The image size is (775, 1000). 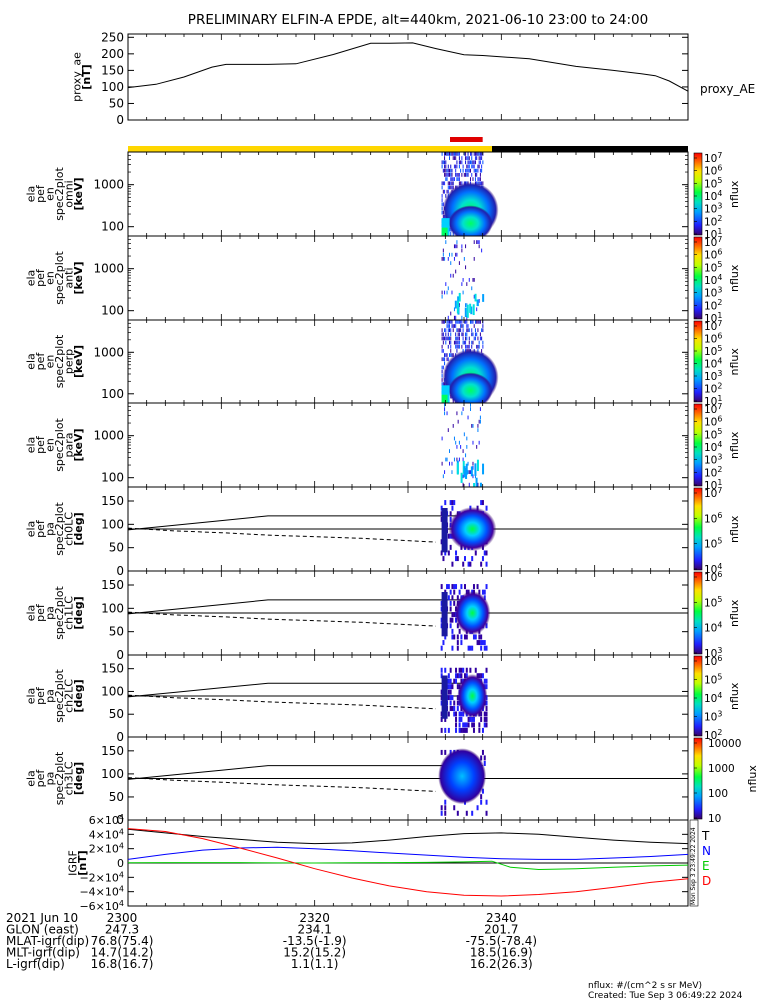 What do you see at coordinates (59, 613) in the screenshot?
I see `y-label-line: spec2plot` at bounding box center [59, 613].